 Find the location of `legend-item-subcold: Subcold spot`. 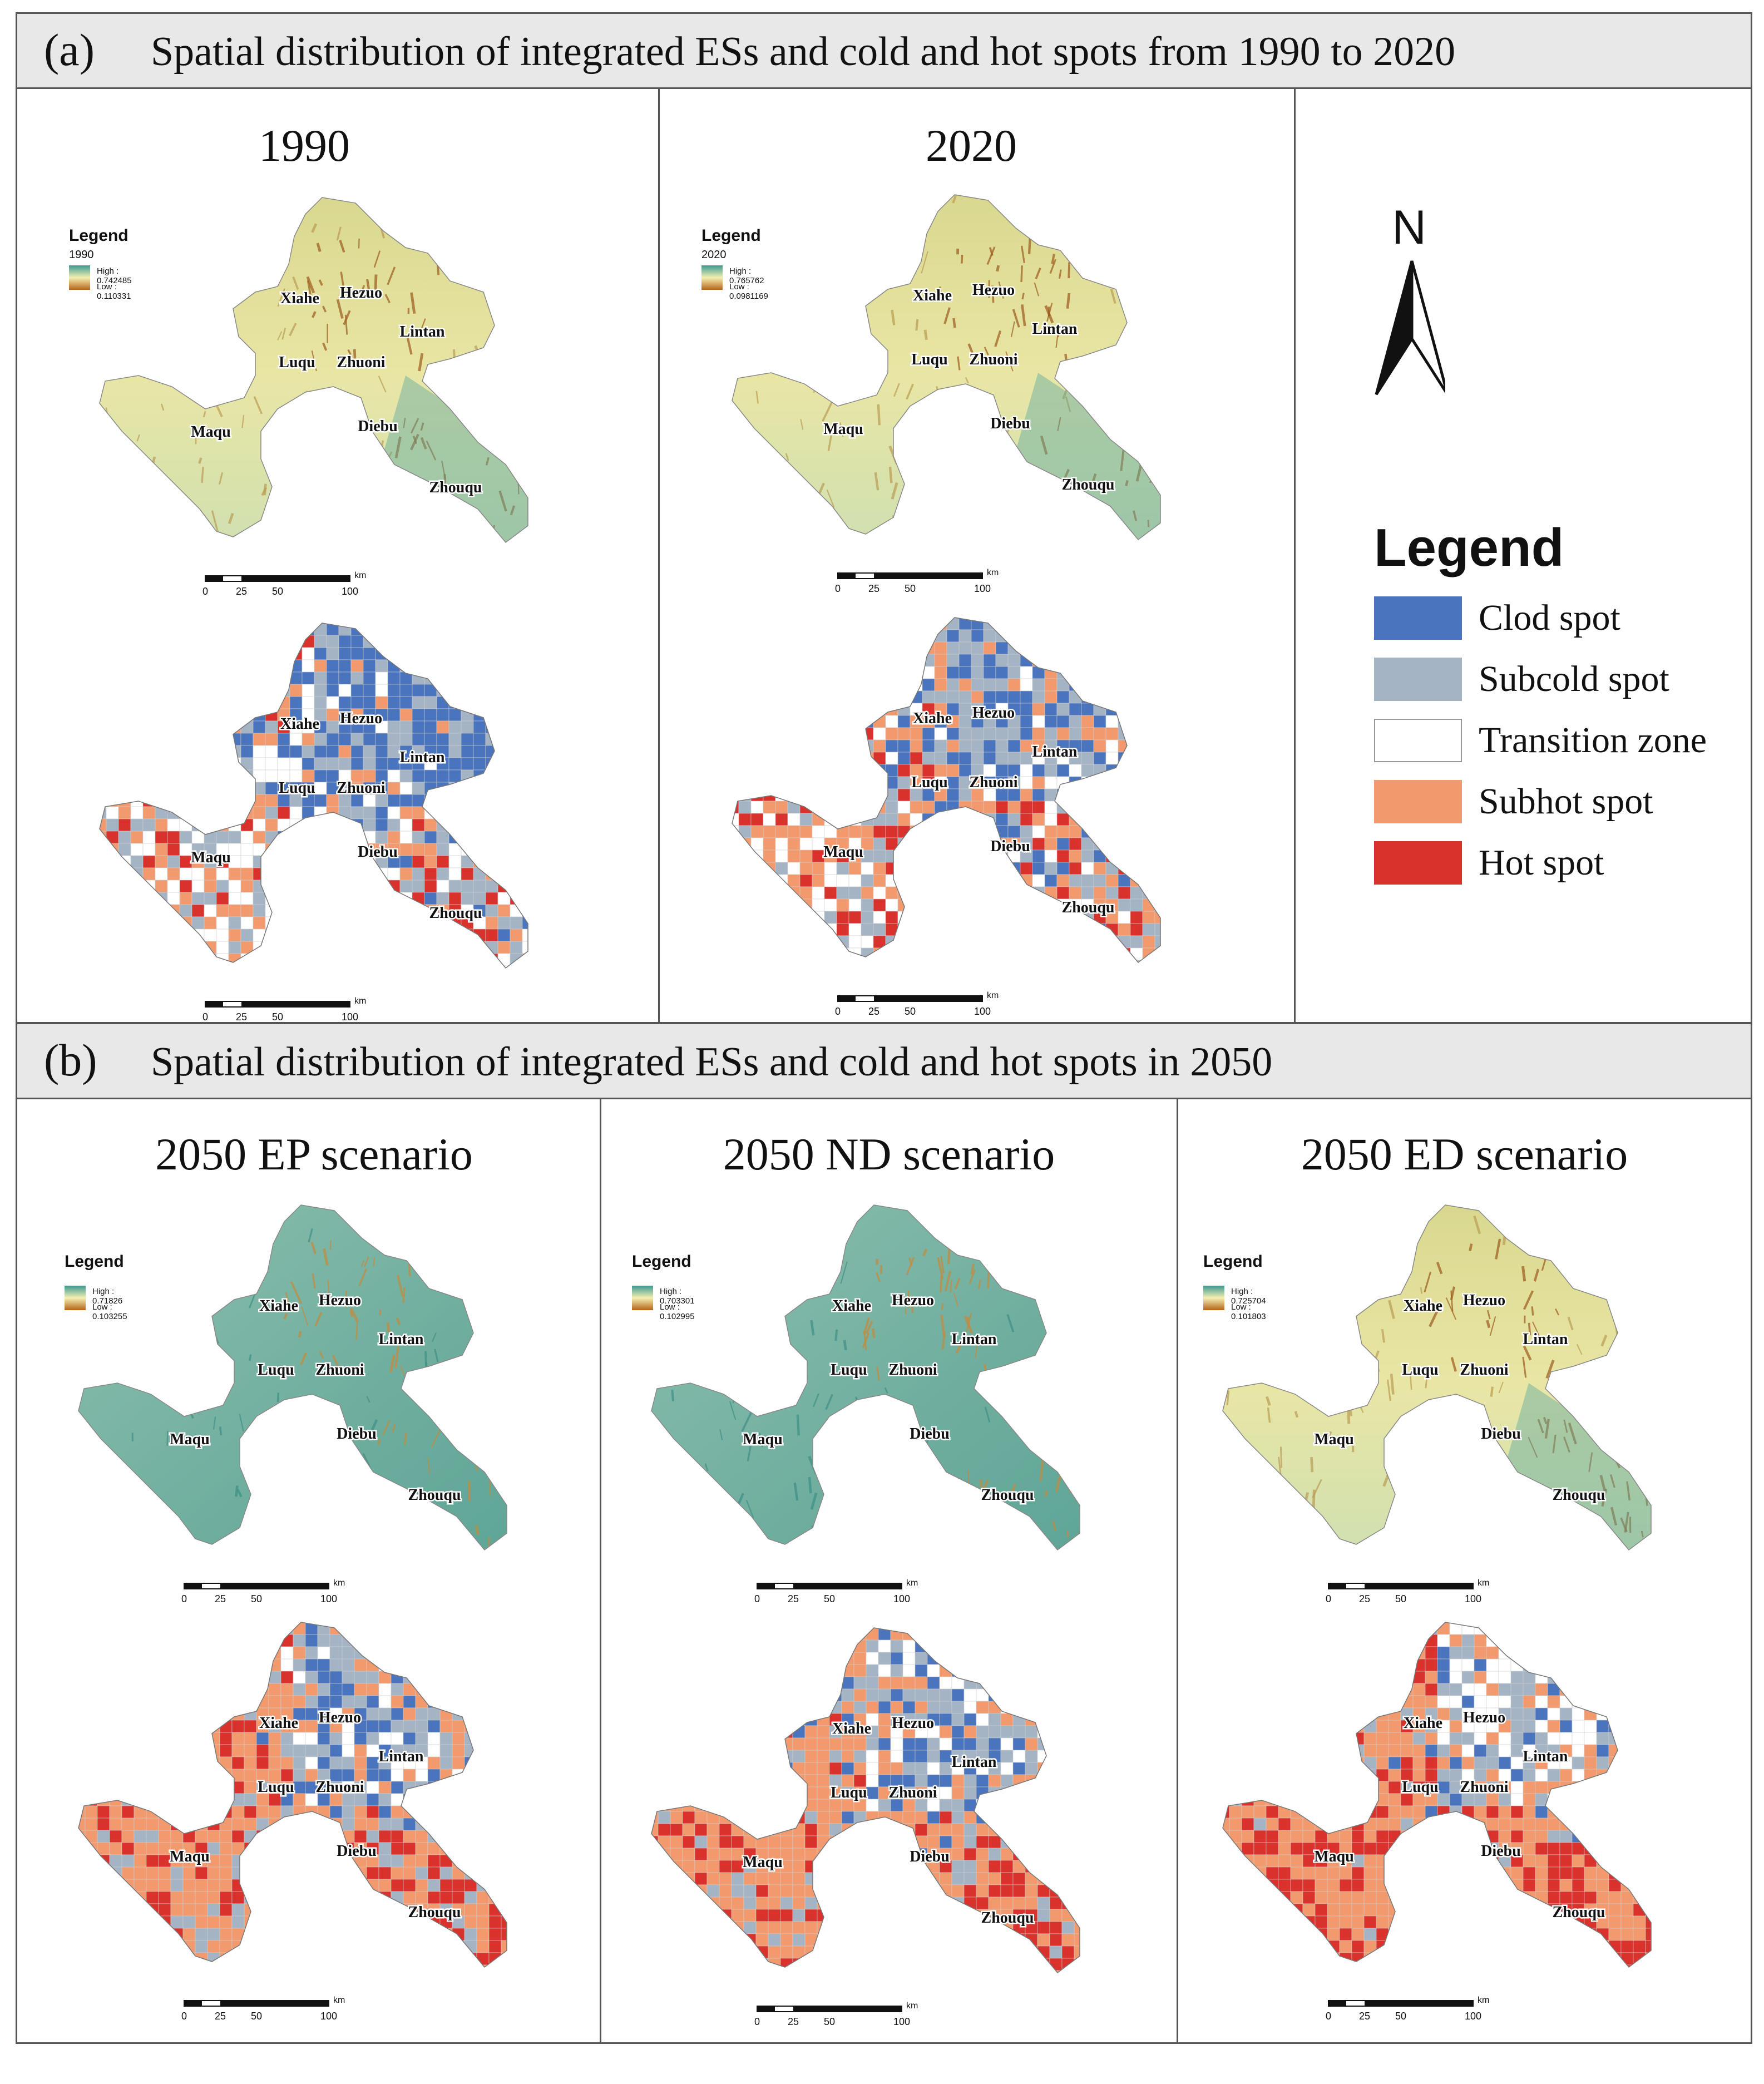

legend-item-subcold: Subcold spot is located at coordinates (1563, 679).